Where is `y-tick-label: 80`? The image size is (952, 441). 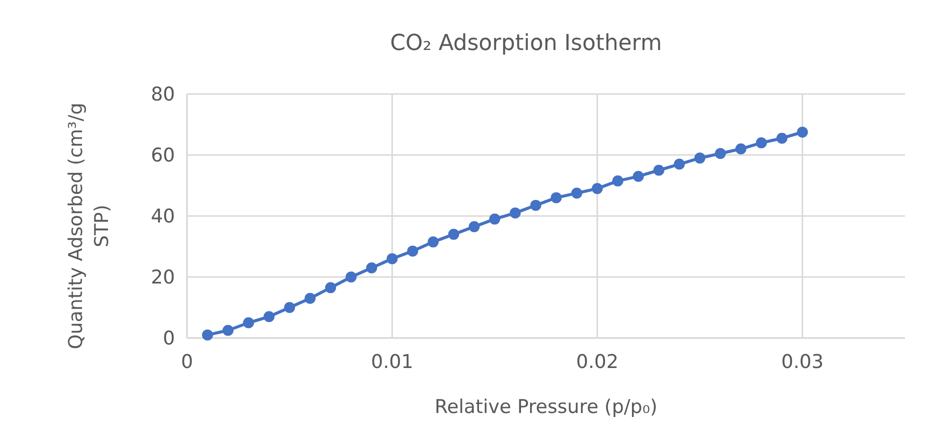
y-tick-label: 80 is located at coordinates (162, 95).